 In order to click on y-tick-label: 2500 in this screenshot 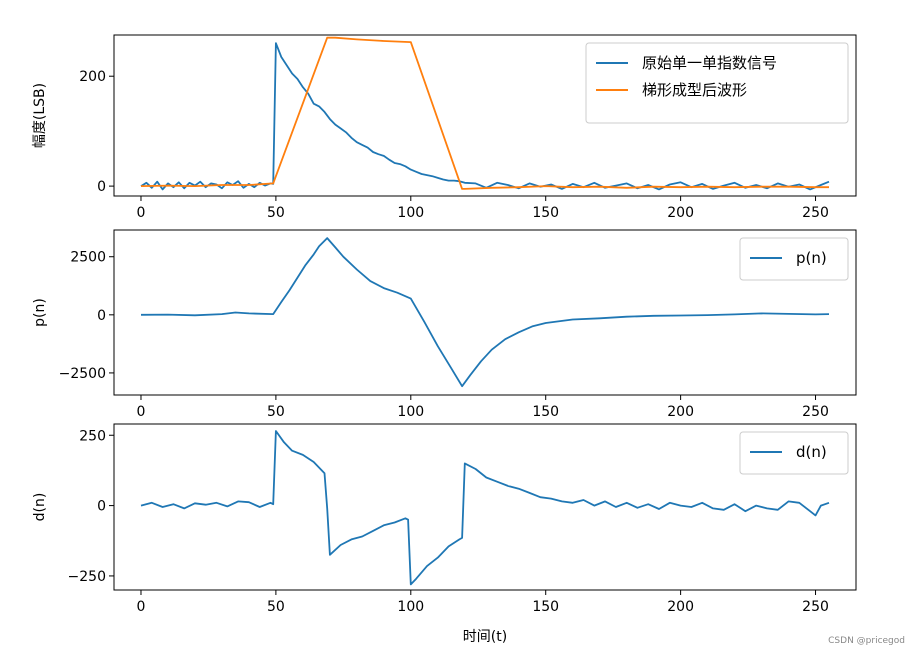, I will do `click(88, 258)`.